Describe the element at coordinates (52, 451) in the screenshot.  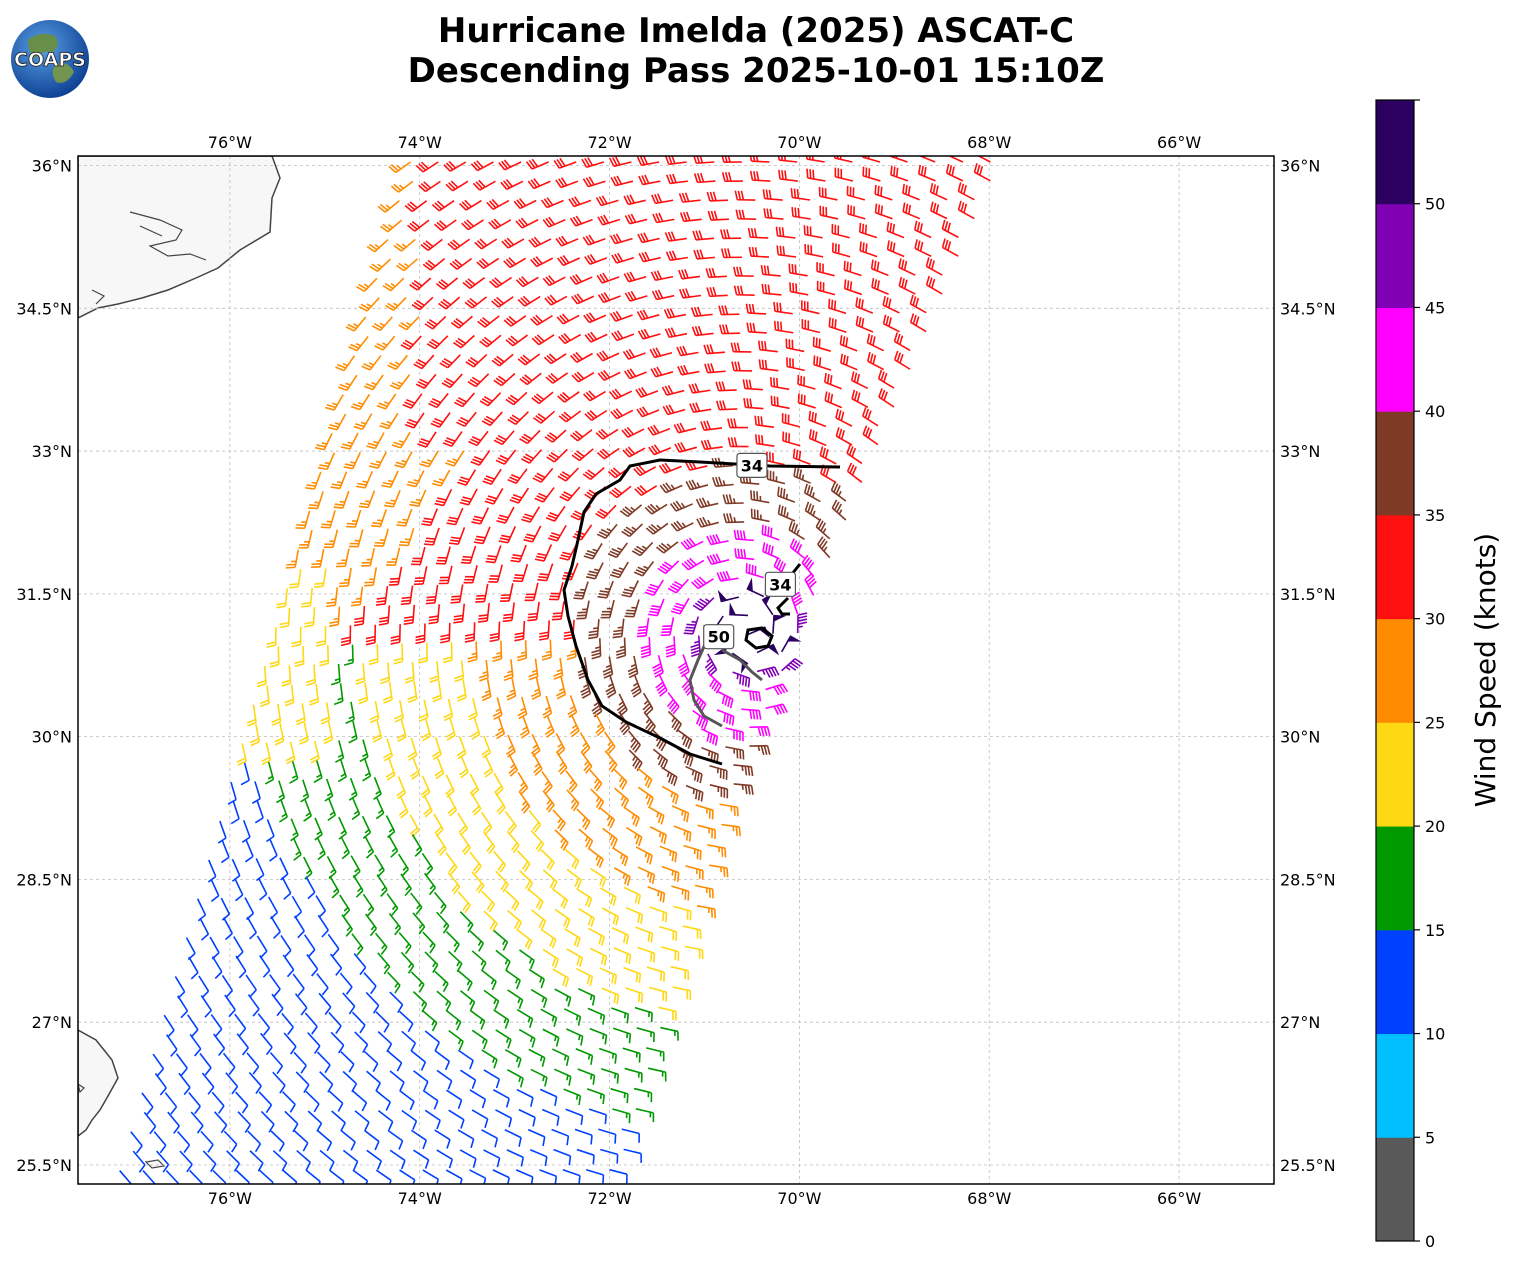
I see `lat-label-left: 33°N` at that location.